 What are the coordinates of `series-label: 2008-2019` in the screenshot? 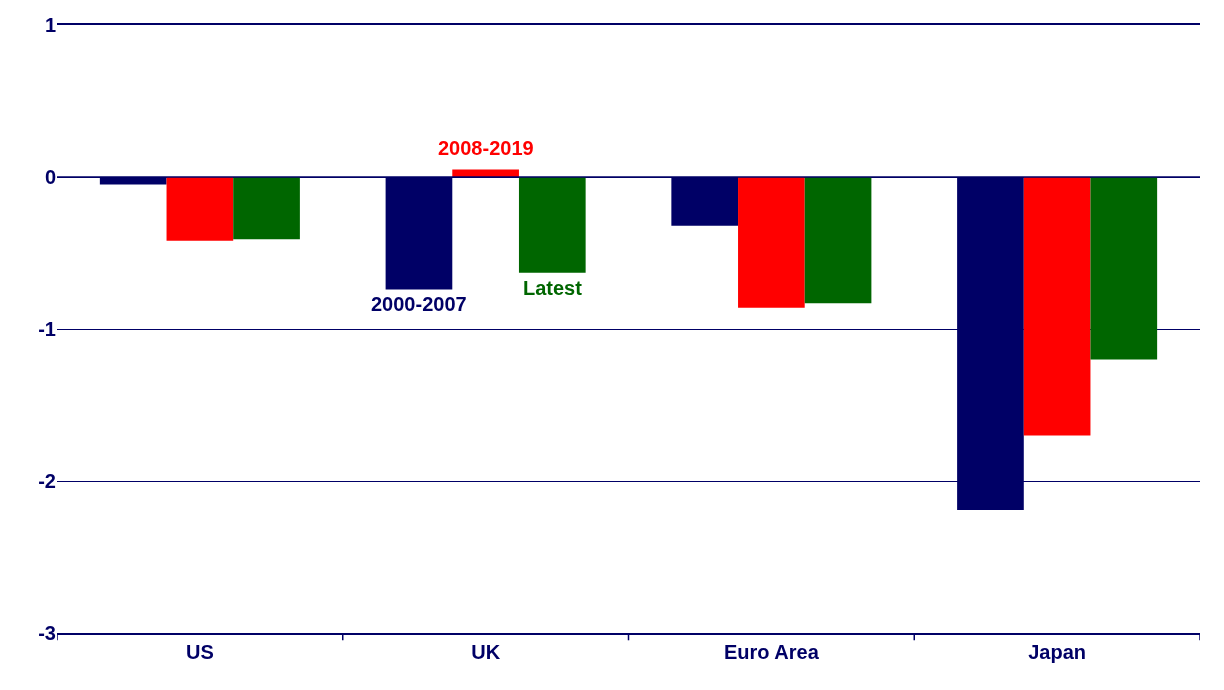 It's located at (486, 148).